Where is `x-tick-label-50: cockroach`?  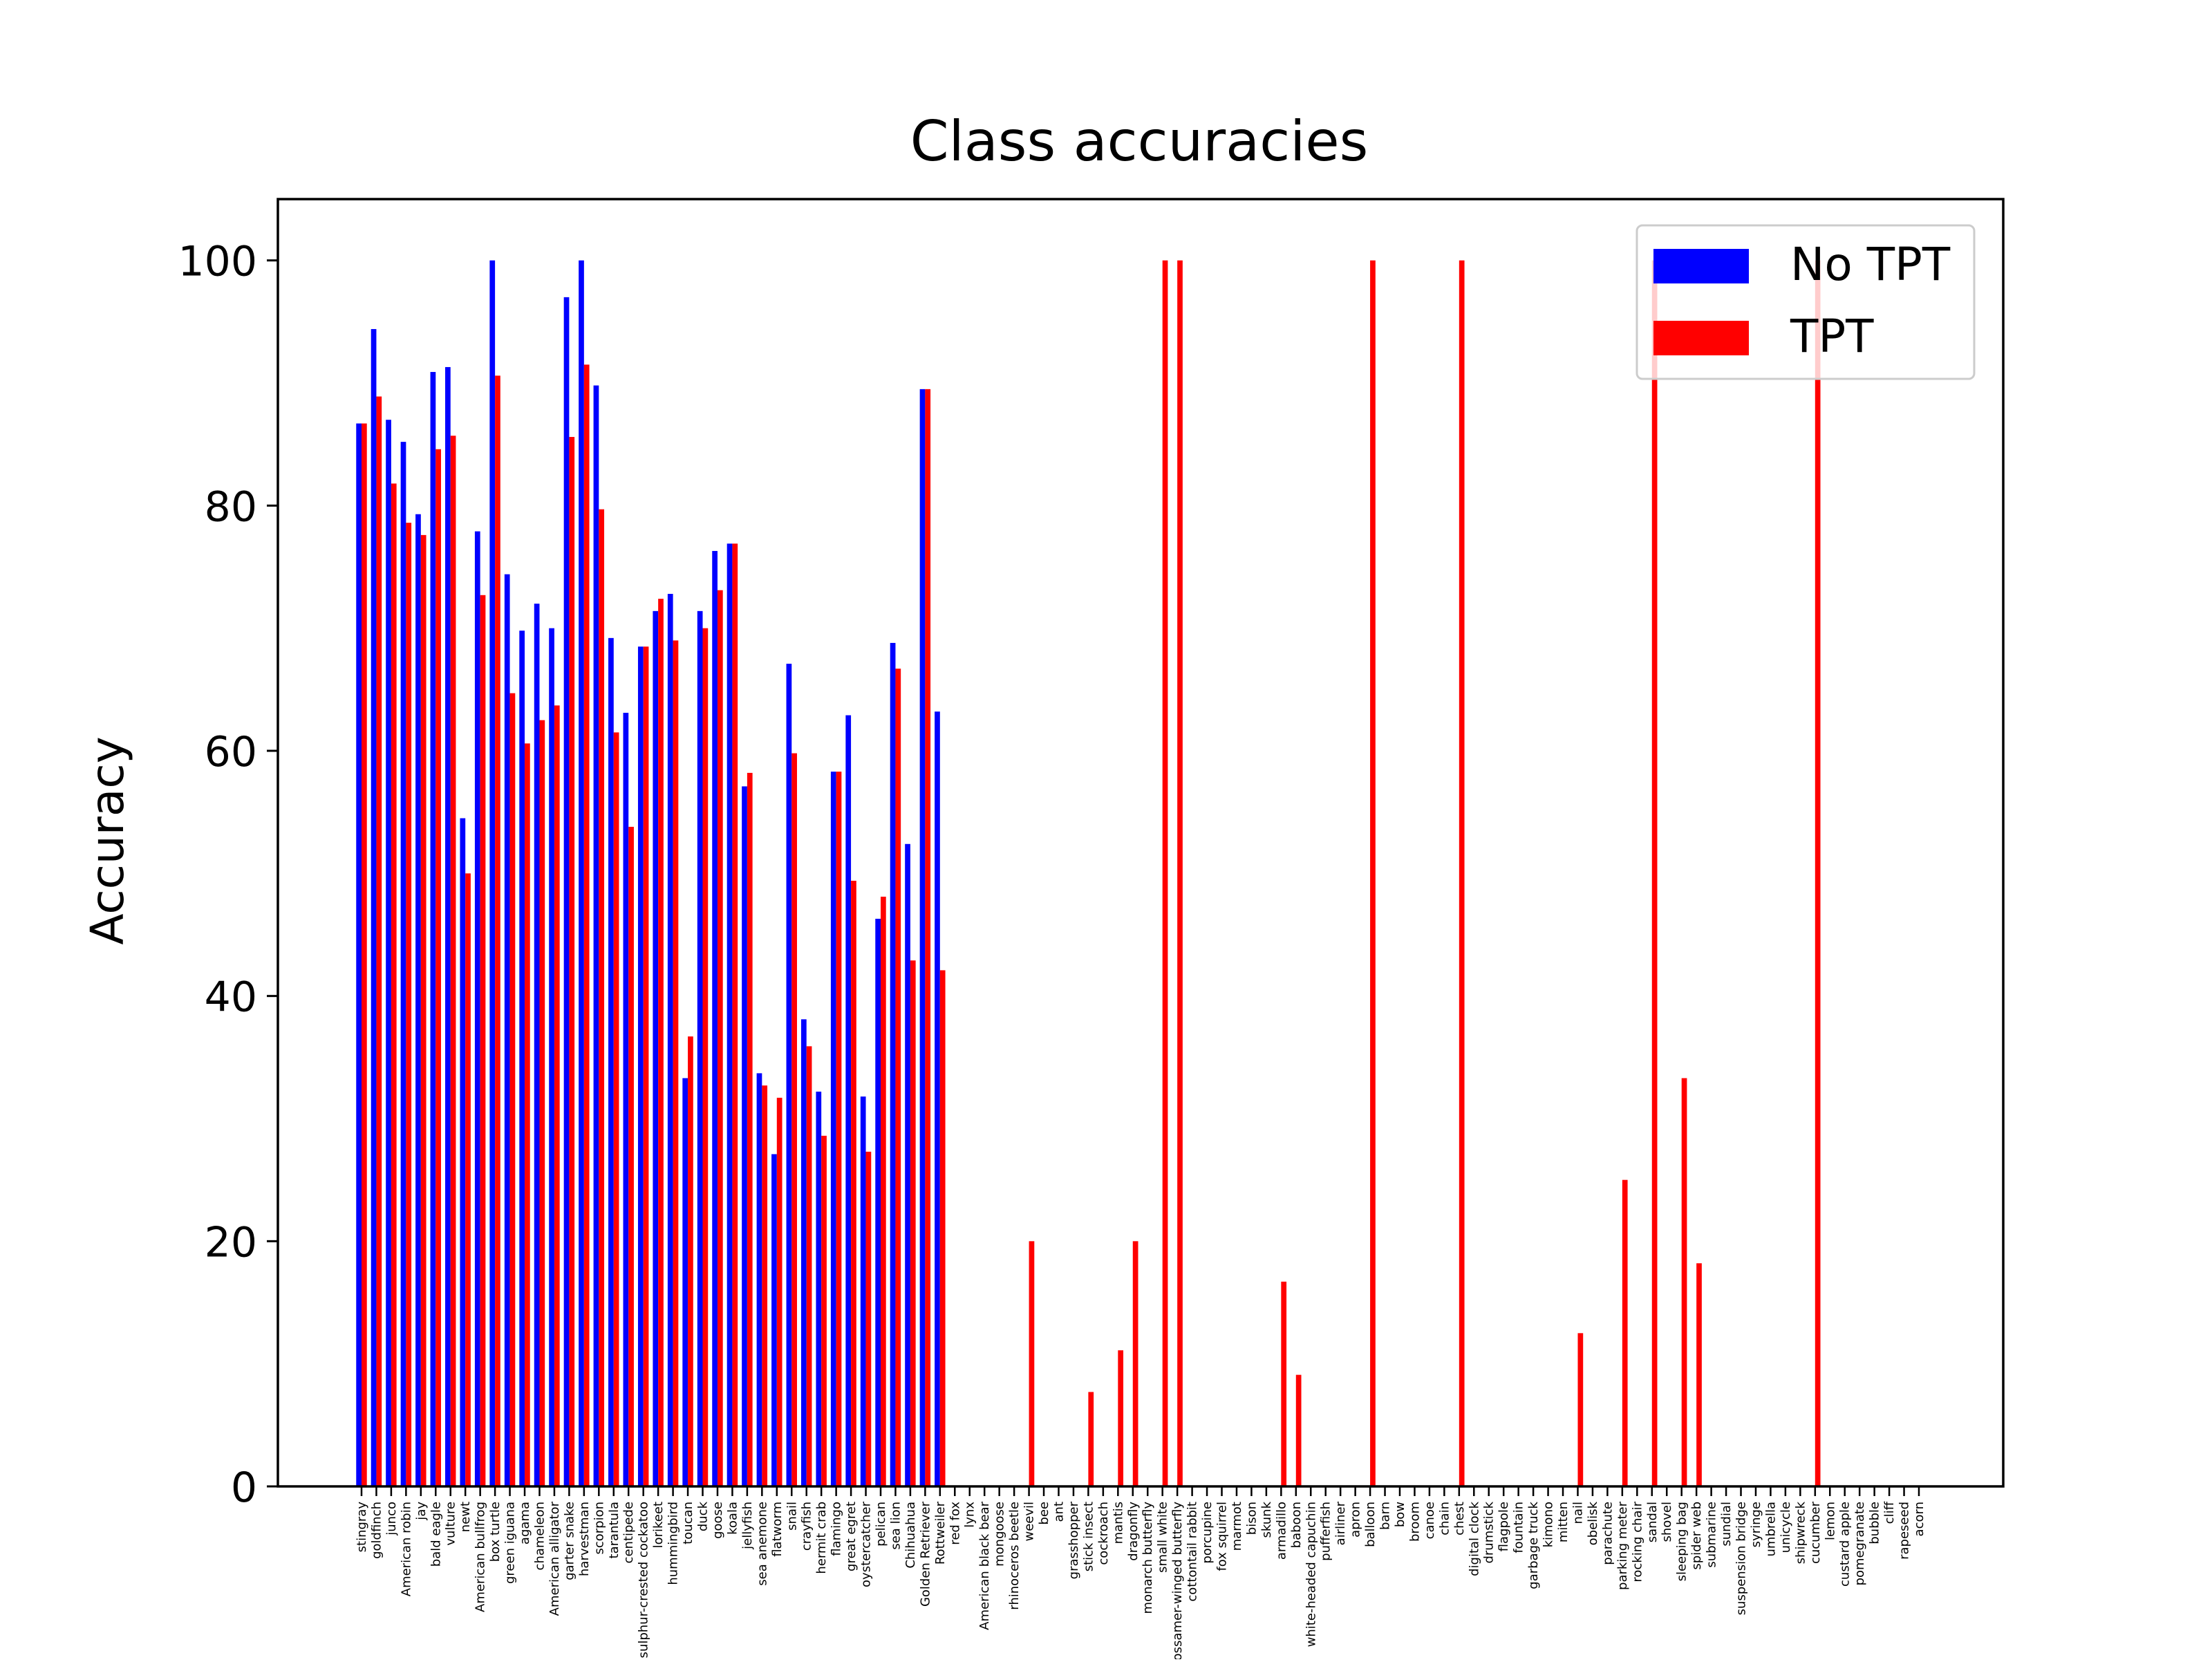
x-tick-label-50: cockroach is located at coordinates (1103, 1534).